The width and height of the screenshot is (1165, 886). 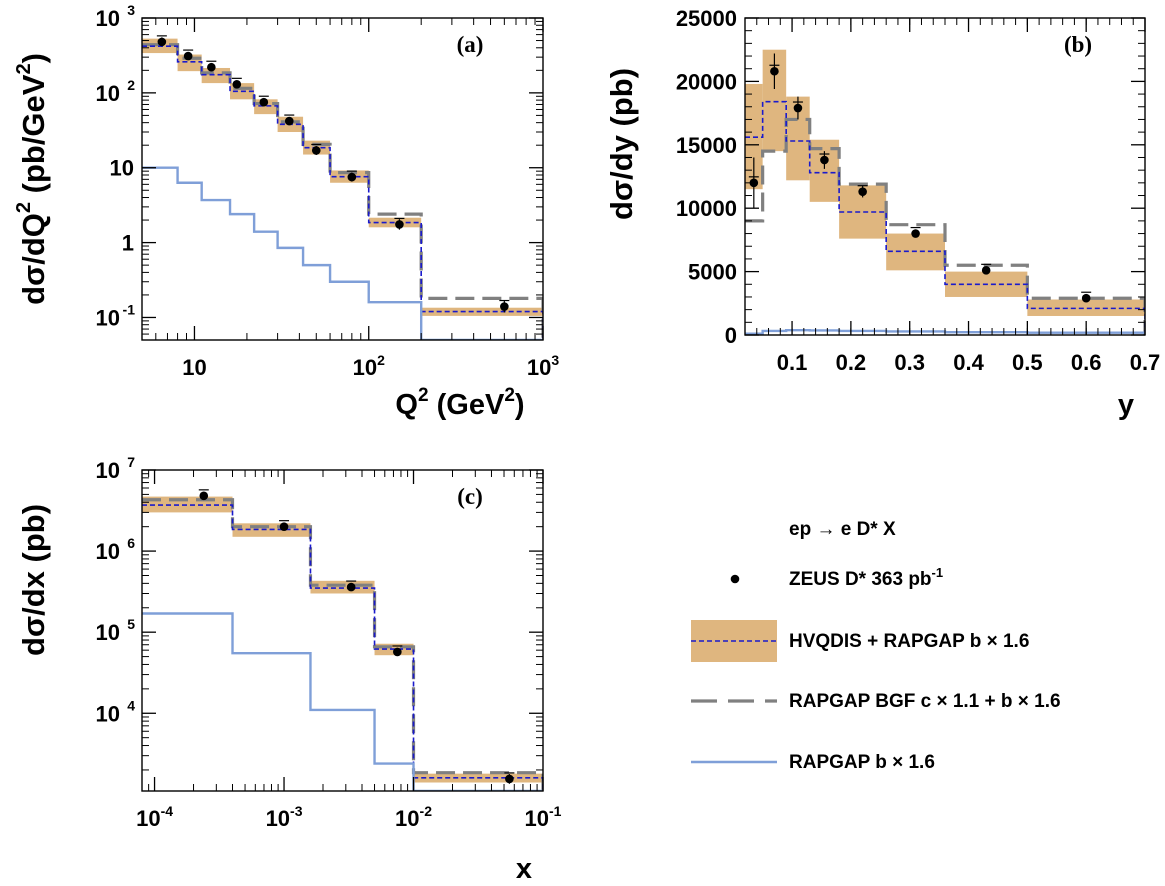 What do you see at coordinates (621, 144) in the screenshot?
I see `y-axis-title: dσ/dy (pb)` at bounding box center [621, 144].